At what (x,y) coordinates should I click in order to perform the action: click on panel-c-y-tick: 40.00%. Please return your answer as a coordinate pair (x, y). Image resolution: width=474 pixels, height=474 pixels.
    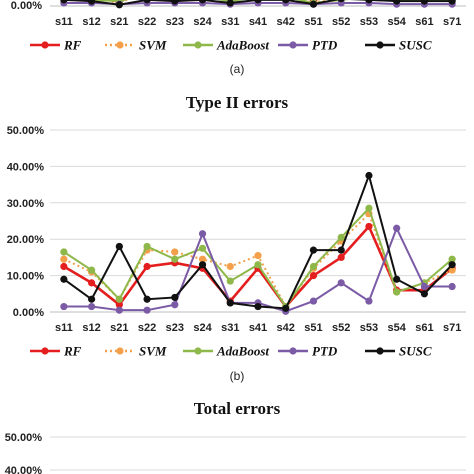
    Looking at the image, I should click on (24, 469).